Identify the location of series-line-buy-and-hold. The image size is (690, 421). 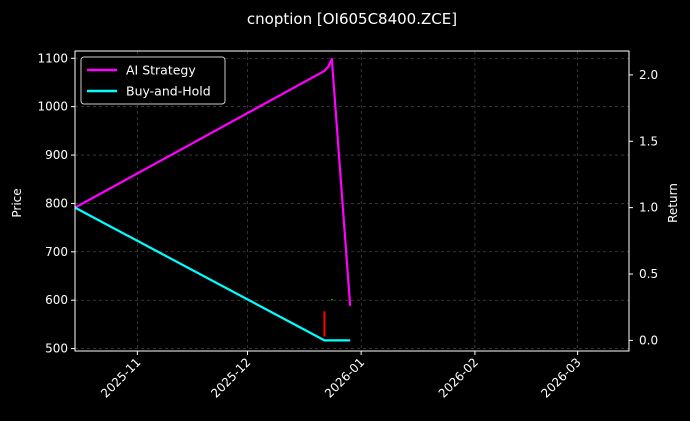
(212, 274).